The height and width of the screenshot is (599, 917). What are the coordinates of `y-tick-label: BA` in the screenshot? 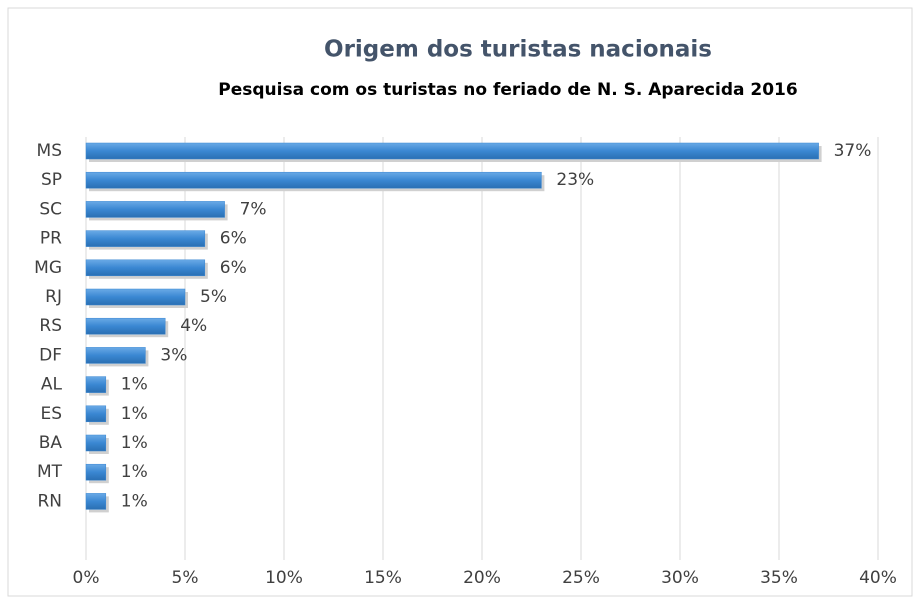 It's located at (51, 443).